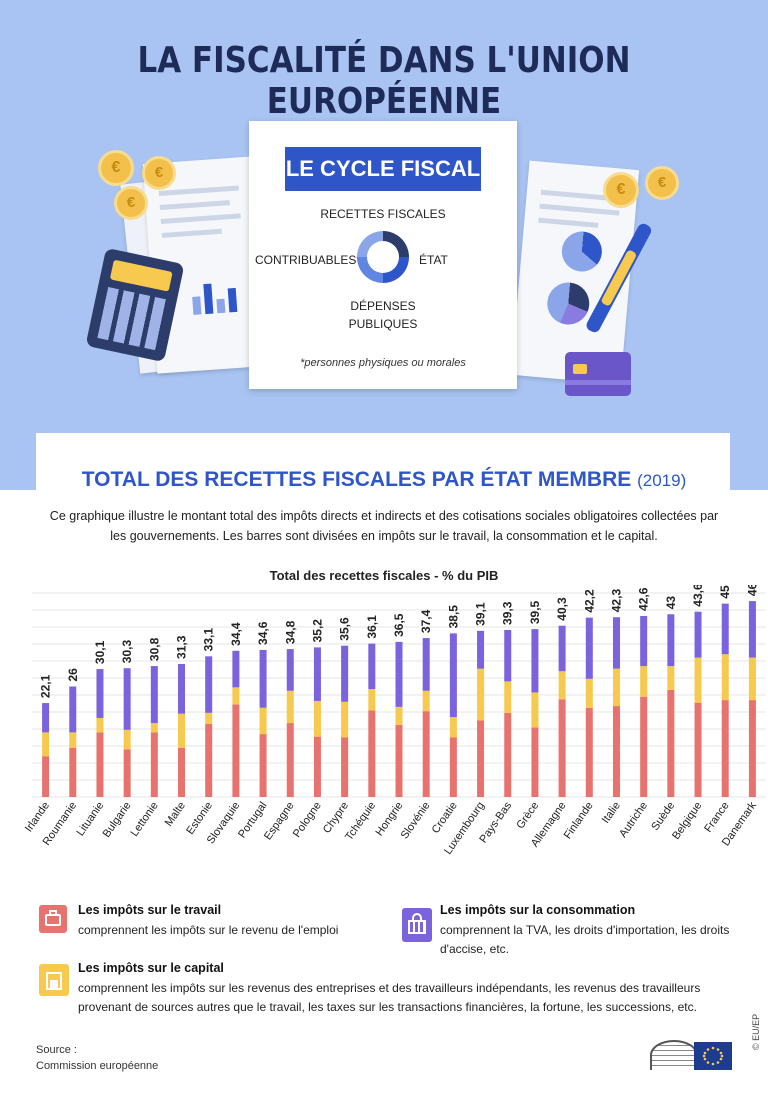  Describe the element at coordinates (145, 819) in the screenshot. I see `category-label-4: Lettonie` at that location.